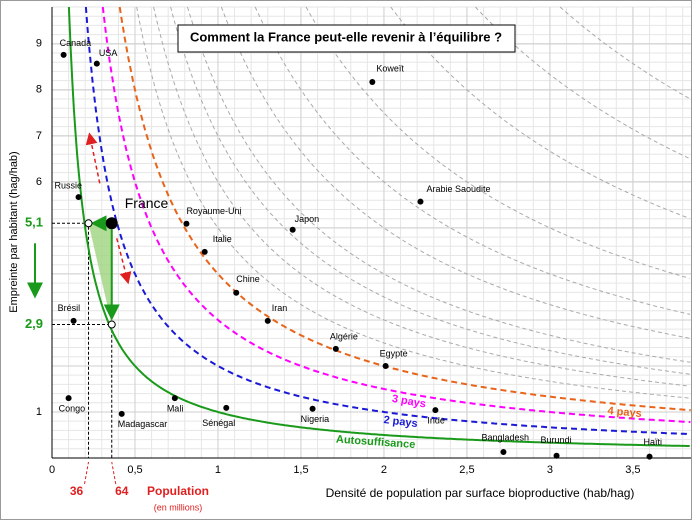  Describe the element at coordinates (34, 323) in the screenshot. I see `y-marker-label: 2,9` at that location.